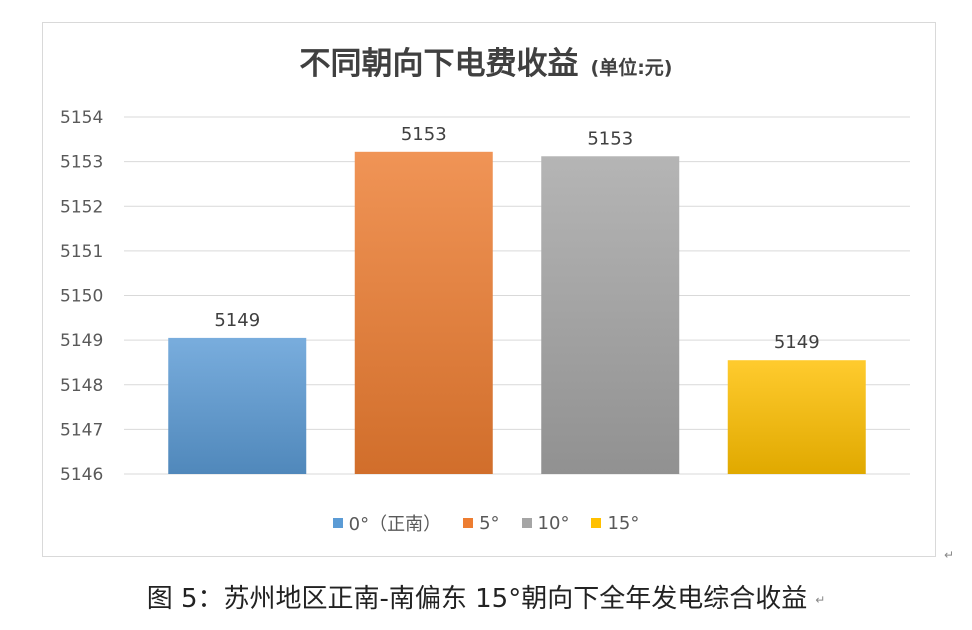 The image size is (972, 630). What do you see at coordinates (81, 207) in the screenshot?
I see `y-tick-label: 5152` at bounding box center [81, 207].